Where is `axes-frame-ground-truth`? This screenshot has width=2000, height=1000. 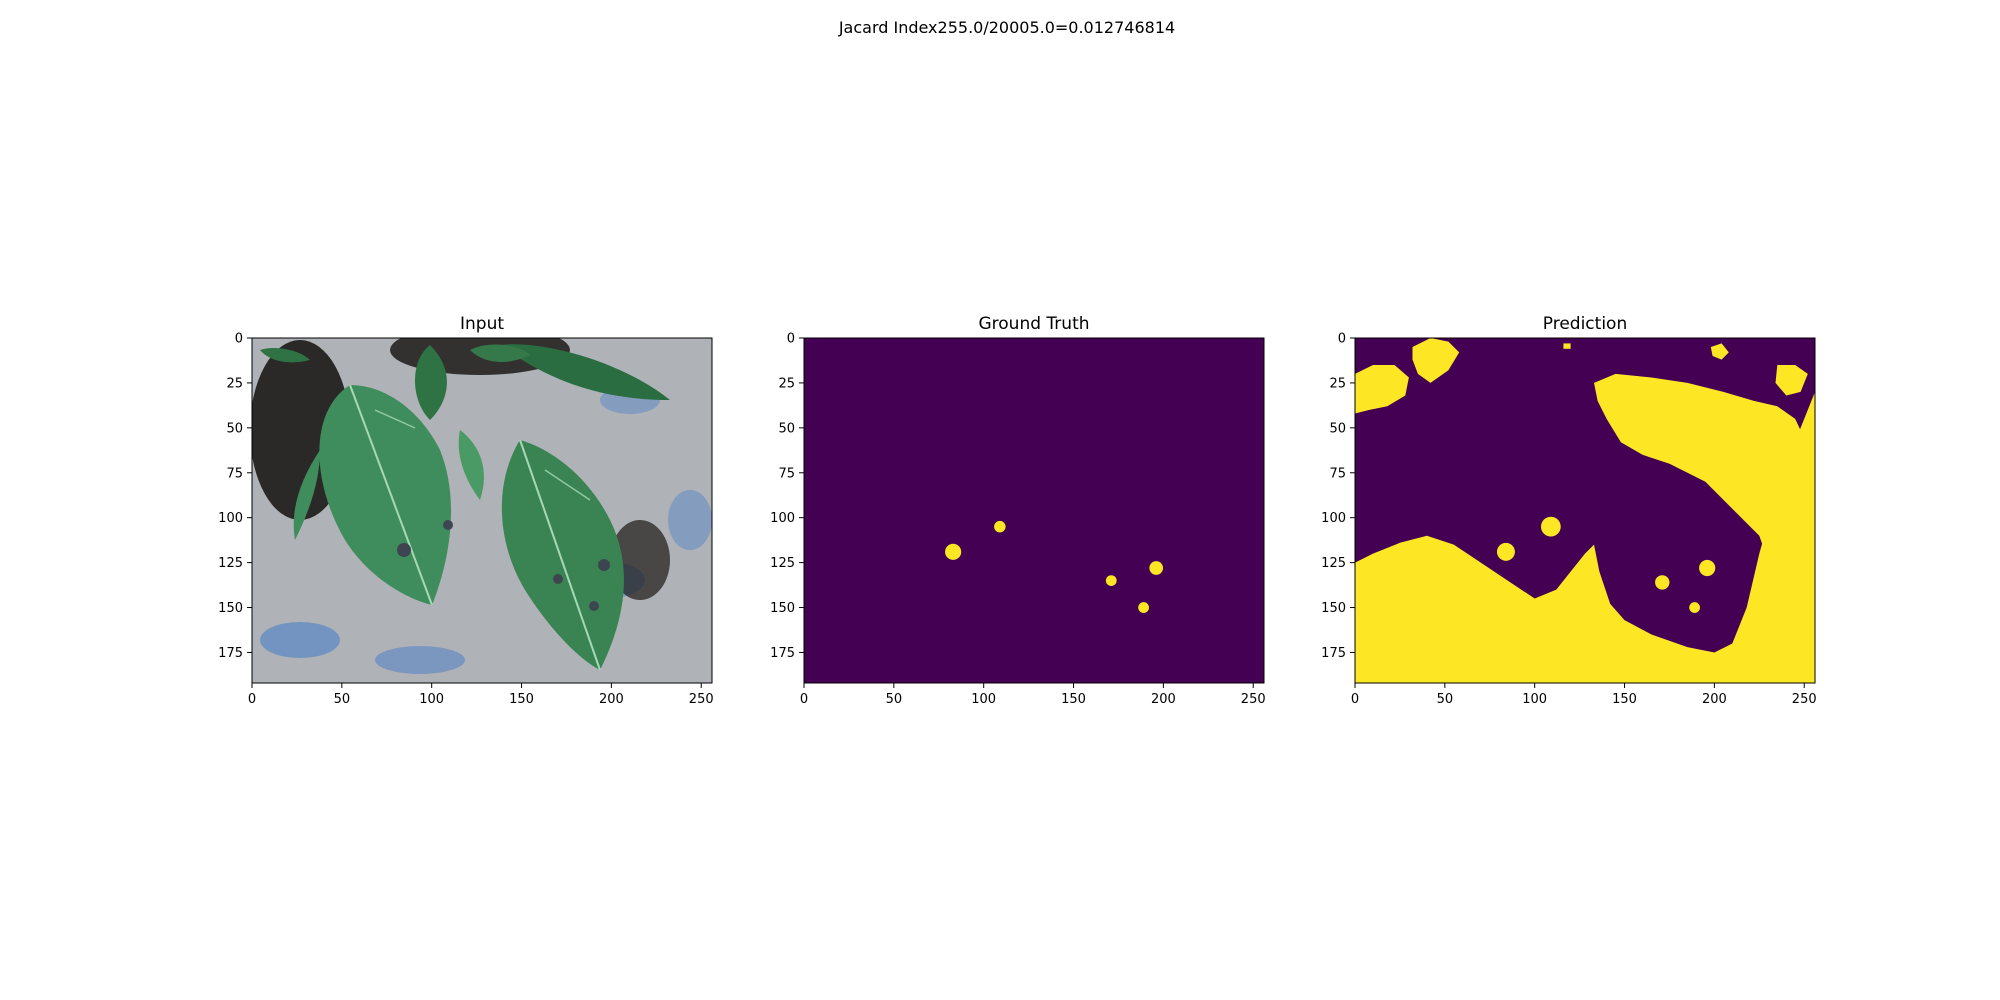
axes-frame-ground-truth is located at coordinates (1034, 510).